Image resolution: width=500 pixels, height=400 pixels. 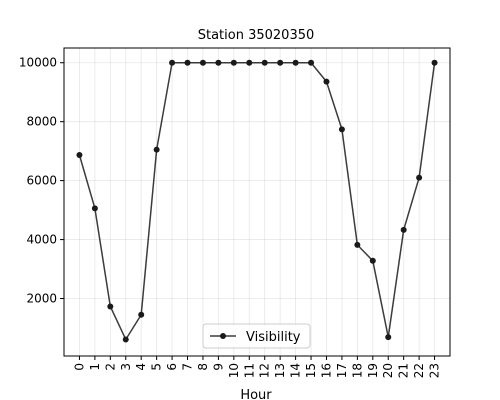 What do you see at coordinates (172, 367) in the screenshot?
I see `x-tick-label: 6` at bounding box center [172, 367].